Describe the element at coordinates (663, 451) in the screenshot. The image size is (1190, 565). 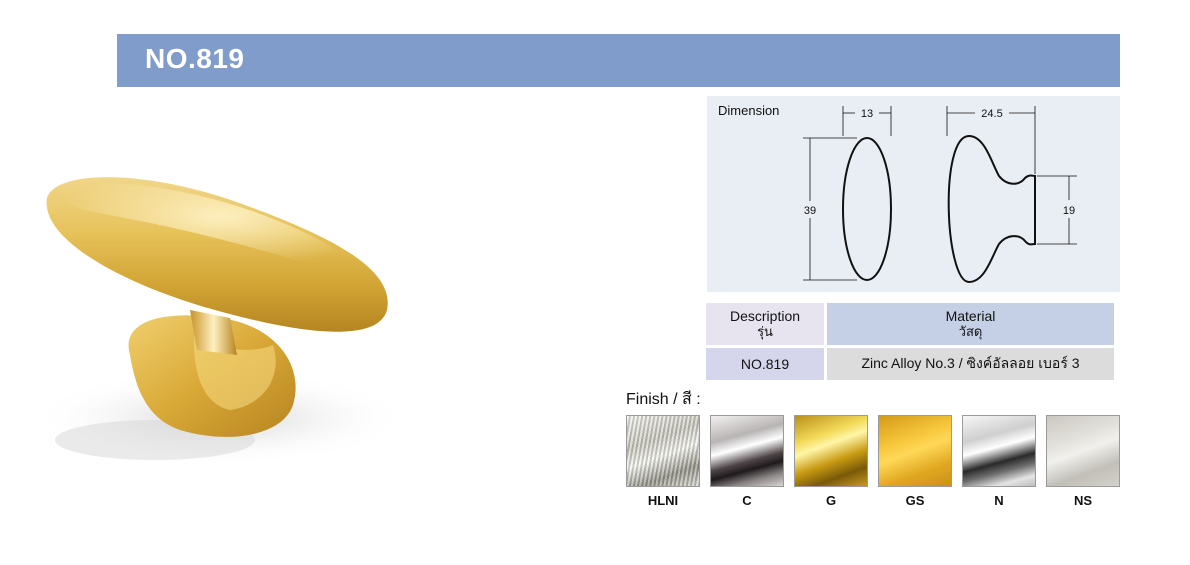
I see `swatch-hlni` at that location.